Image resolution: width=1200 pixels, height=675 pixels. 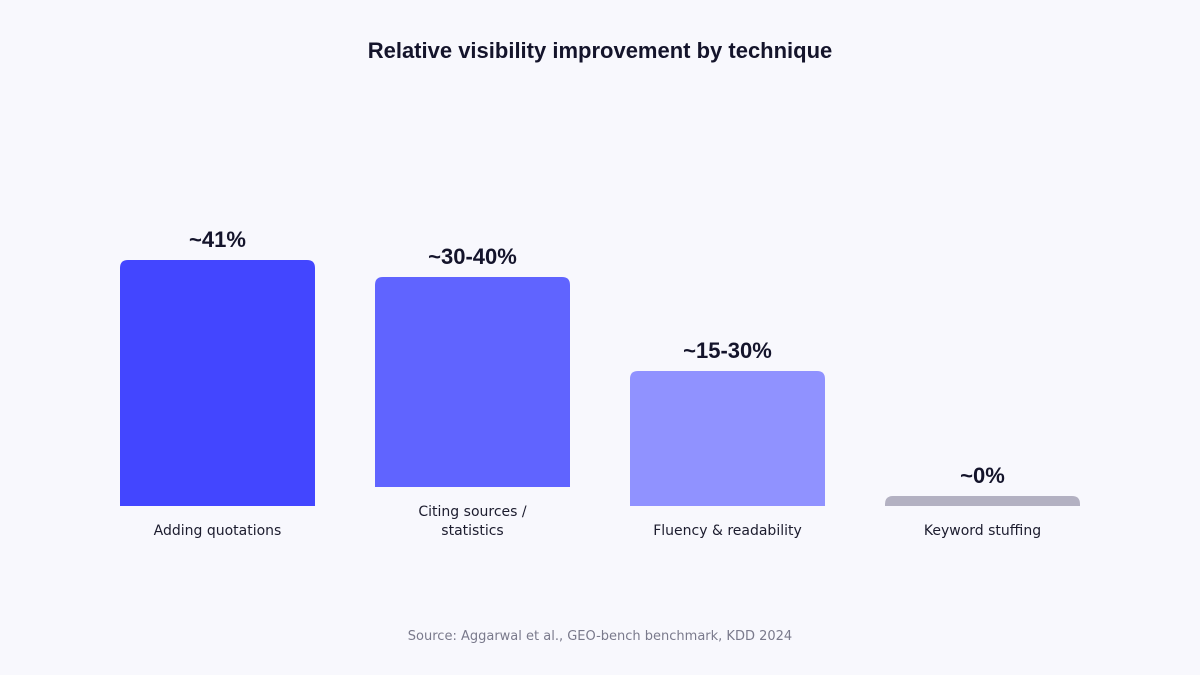 I want to click on value-label-1: ~41%, so click(x=217, y=239).